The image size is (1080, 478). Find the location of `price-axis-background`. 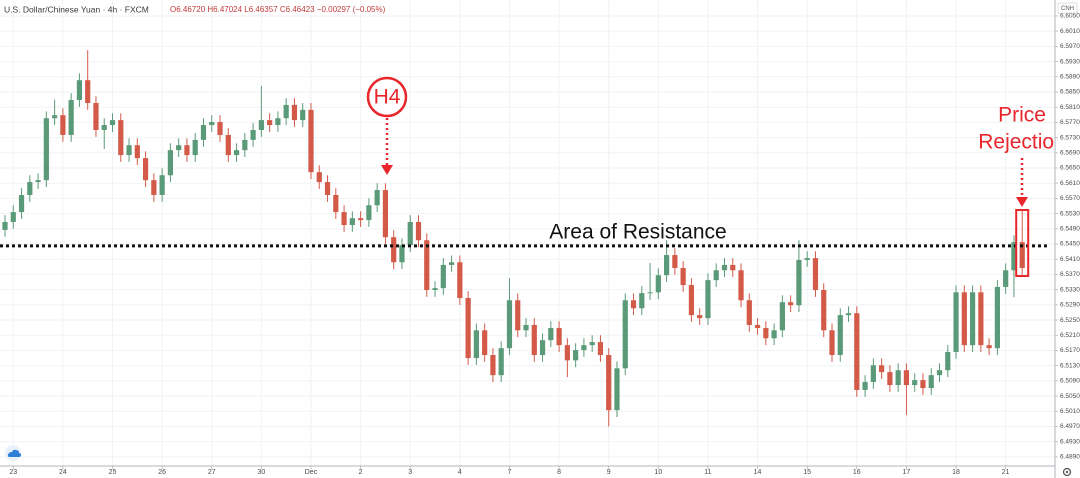

price-axis-background is located at coordinates (1067, 239).